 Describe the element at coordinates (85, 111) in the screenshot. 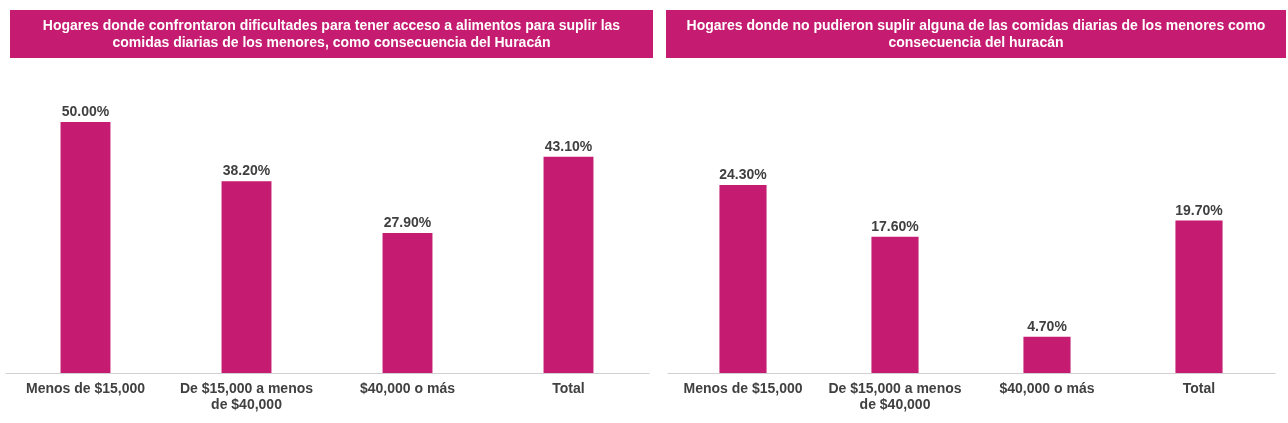

I see `data-label: 50.00%` at that location.